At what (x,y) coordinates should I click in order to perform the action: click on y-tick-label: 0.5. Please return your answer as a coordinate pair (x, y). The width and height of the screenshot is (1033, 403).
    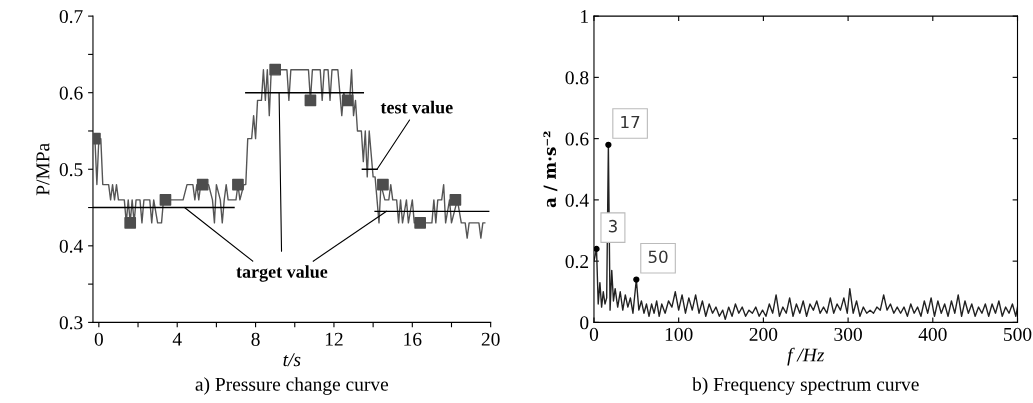
    Looking at the image, I should click on (71, 170).